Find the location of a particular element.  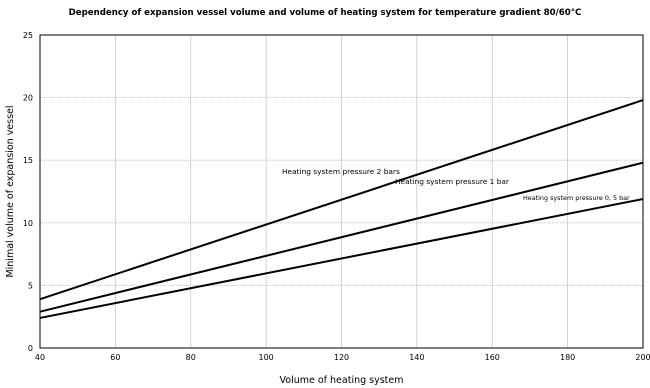

x-tick-label: 180 is located at coordinates (567, 357).